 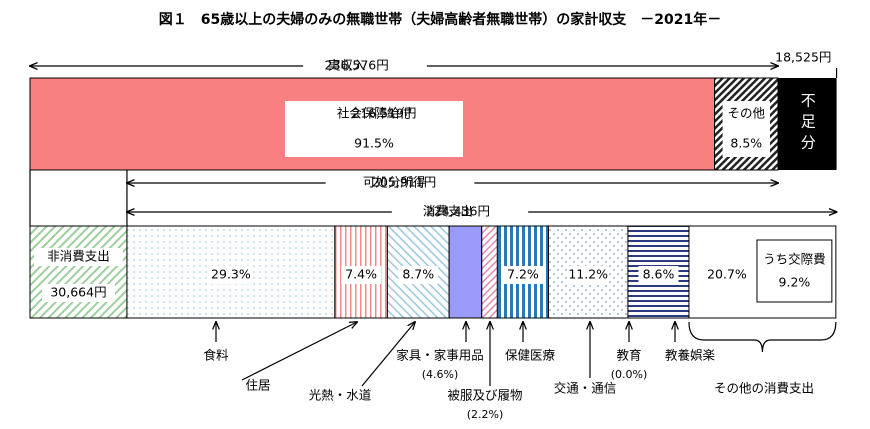 I want to click on non-consumption-label: 非消費支出, so click(x=78, y=256).